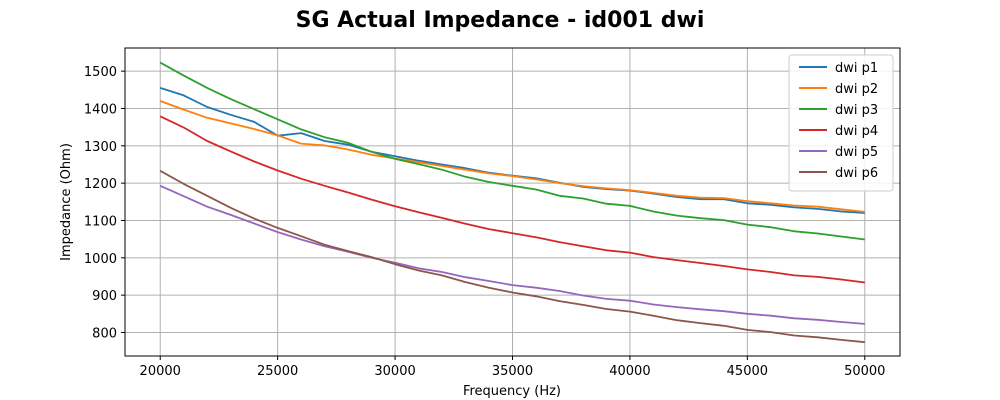 Image resolution: width=1000 pixels, height=400 pixels. What do you see at coordinates (104, 203) in the screenshot?
I see `y-axis-ticks: 800 900 1000 1100 1200 1300 1400 1500` at bounding box center [104, 203].